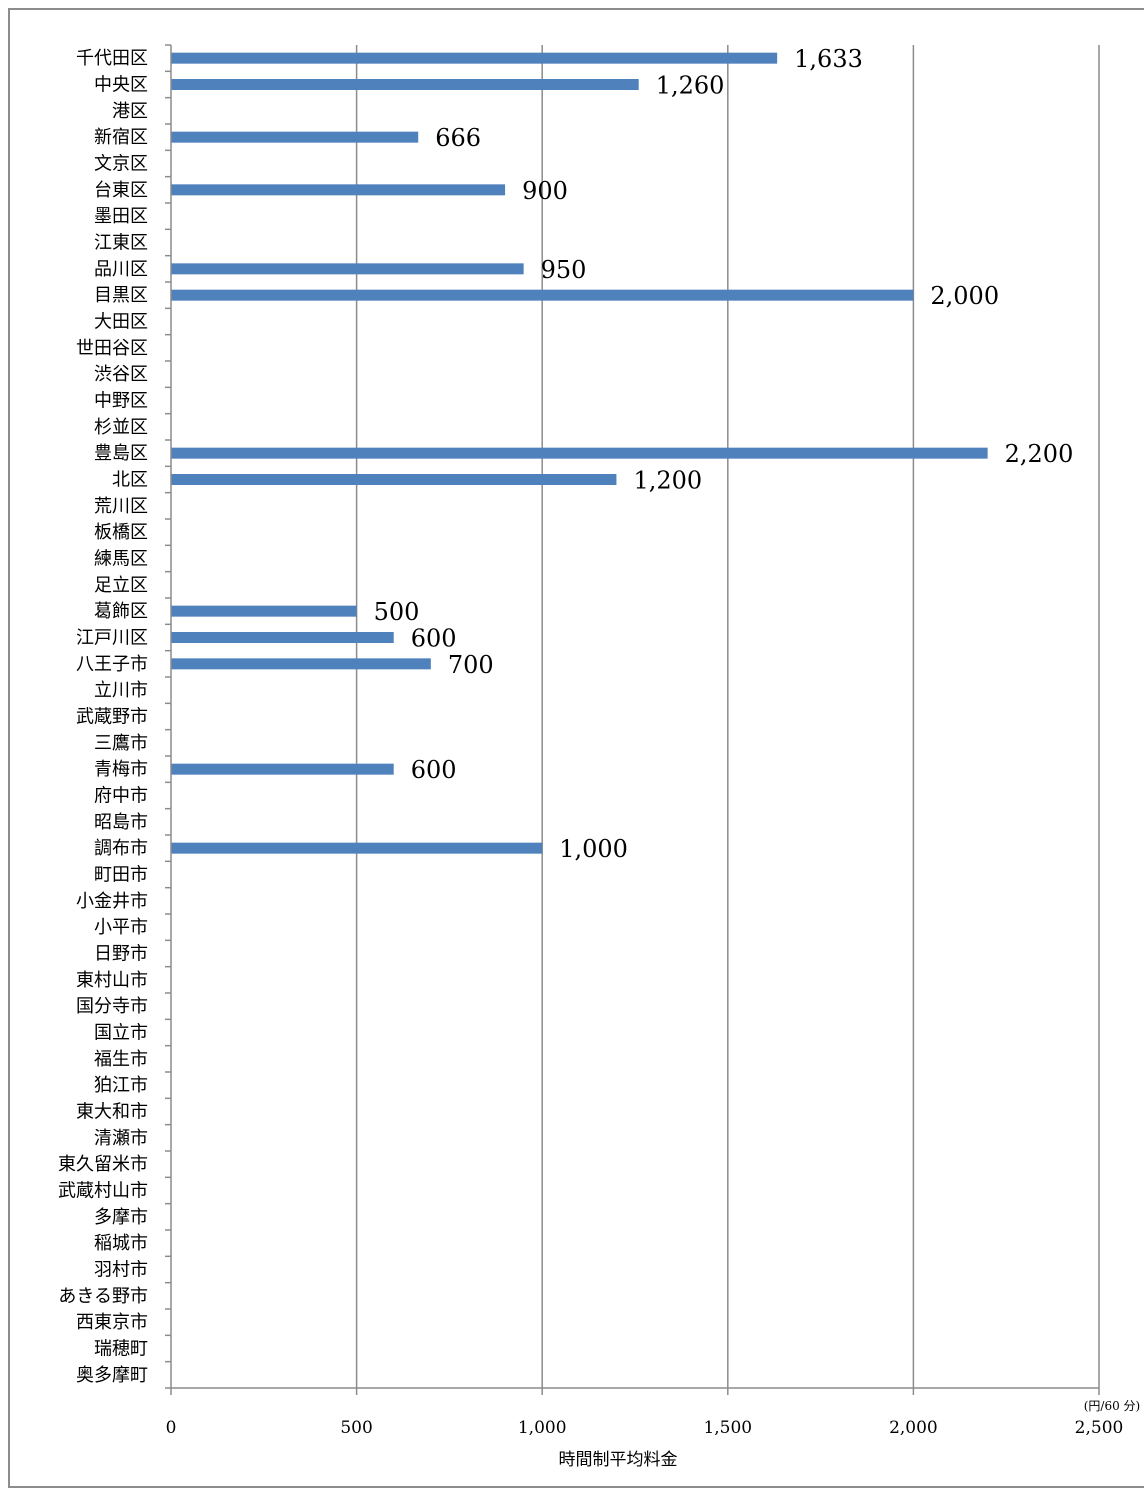  Describe the element at coordinates (727, 1428) in the screenshot. I see `x-tick-label: 1,500` at that location.